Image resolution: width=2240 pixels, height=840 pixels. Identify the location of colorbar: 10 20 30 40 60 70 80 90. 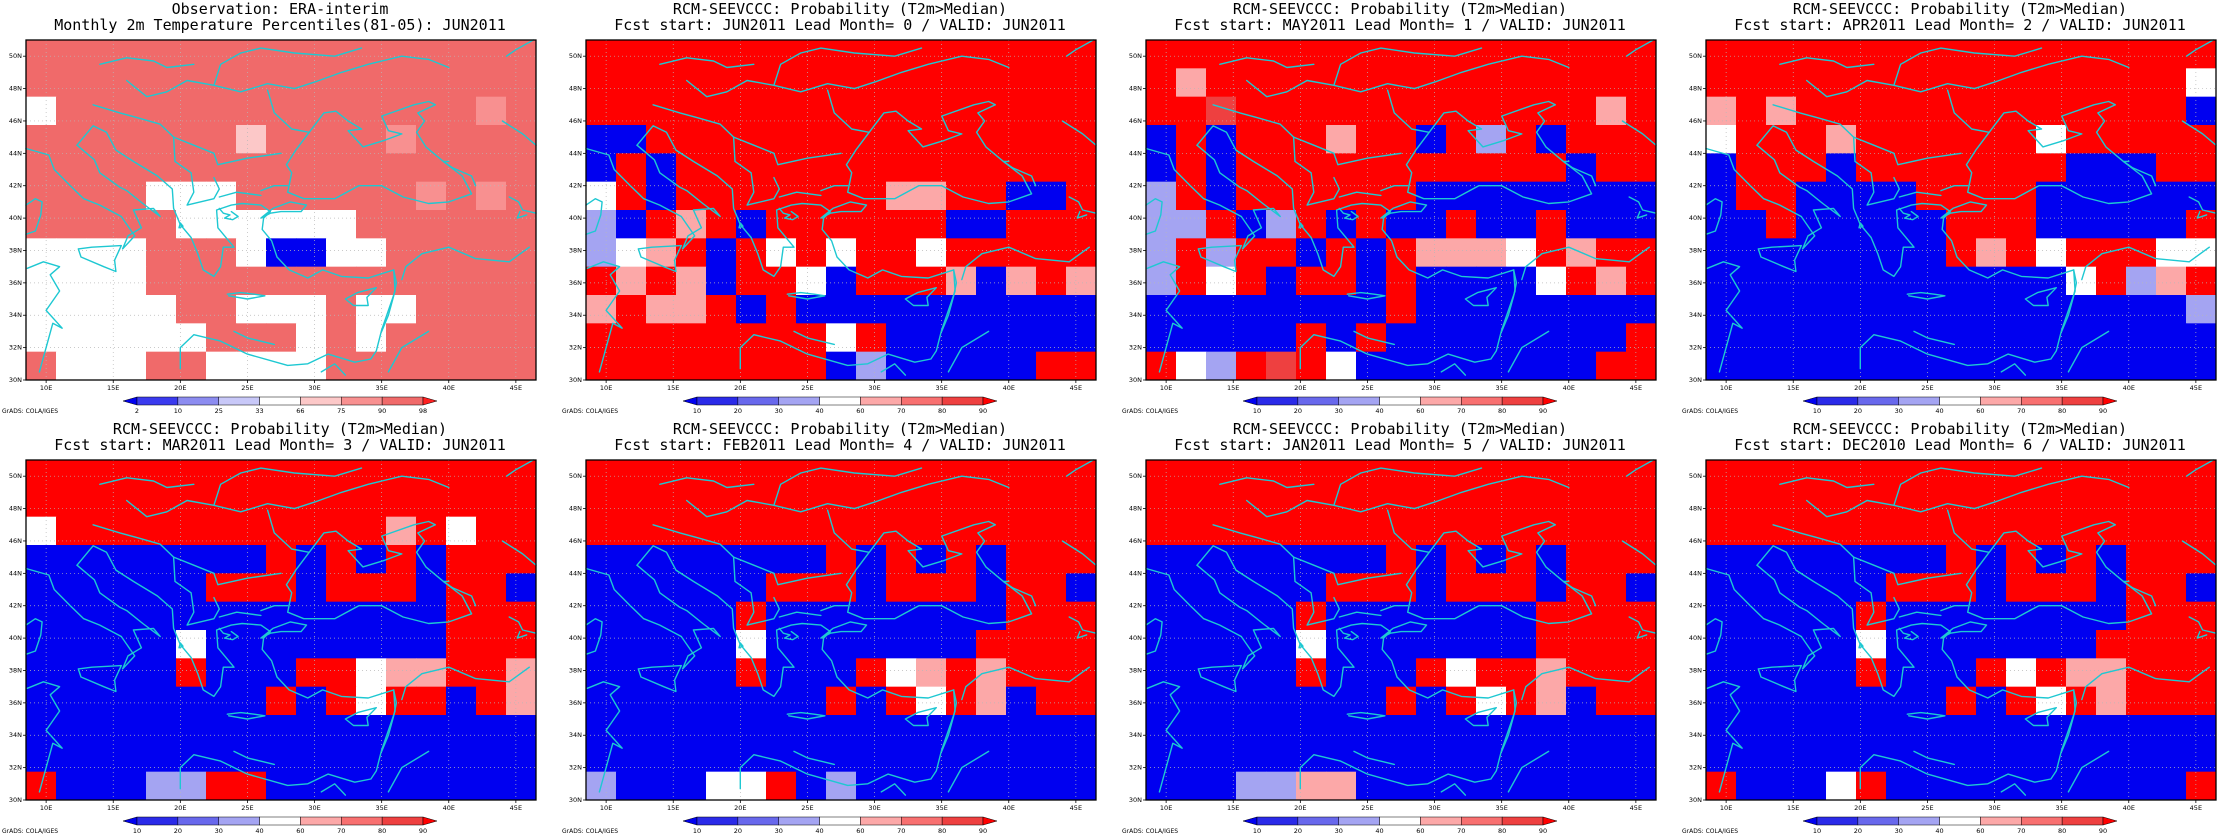
(280, 825).